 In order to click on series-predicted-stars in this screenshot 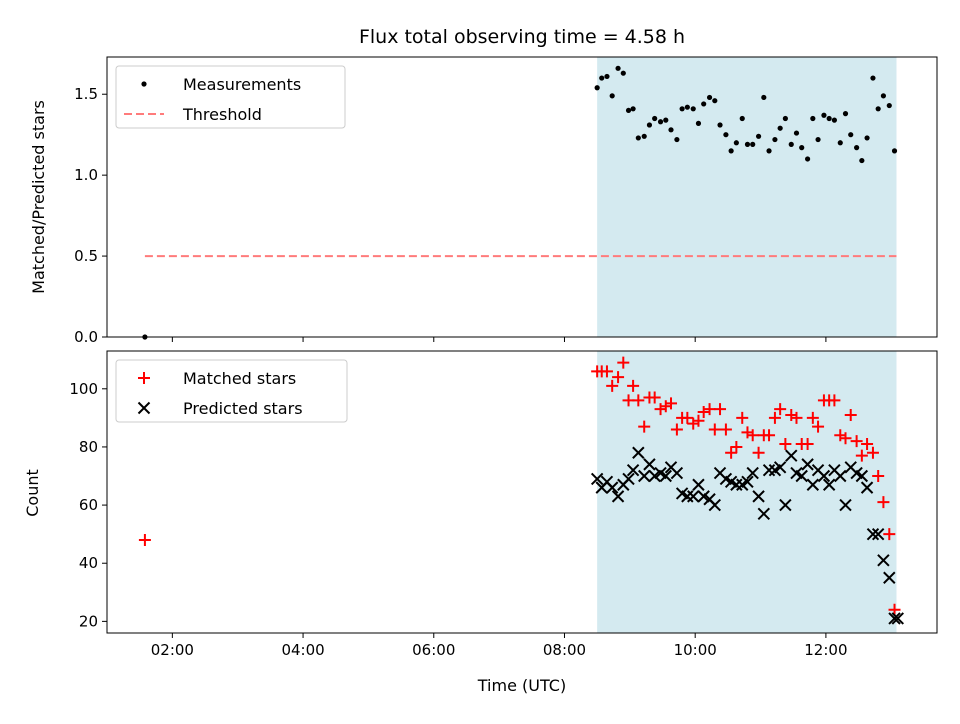, I will do `click(747, 535)`.